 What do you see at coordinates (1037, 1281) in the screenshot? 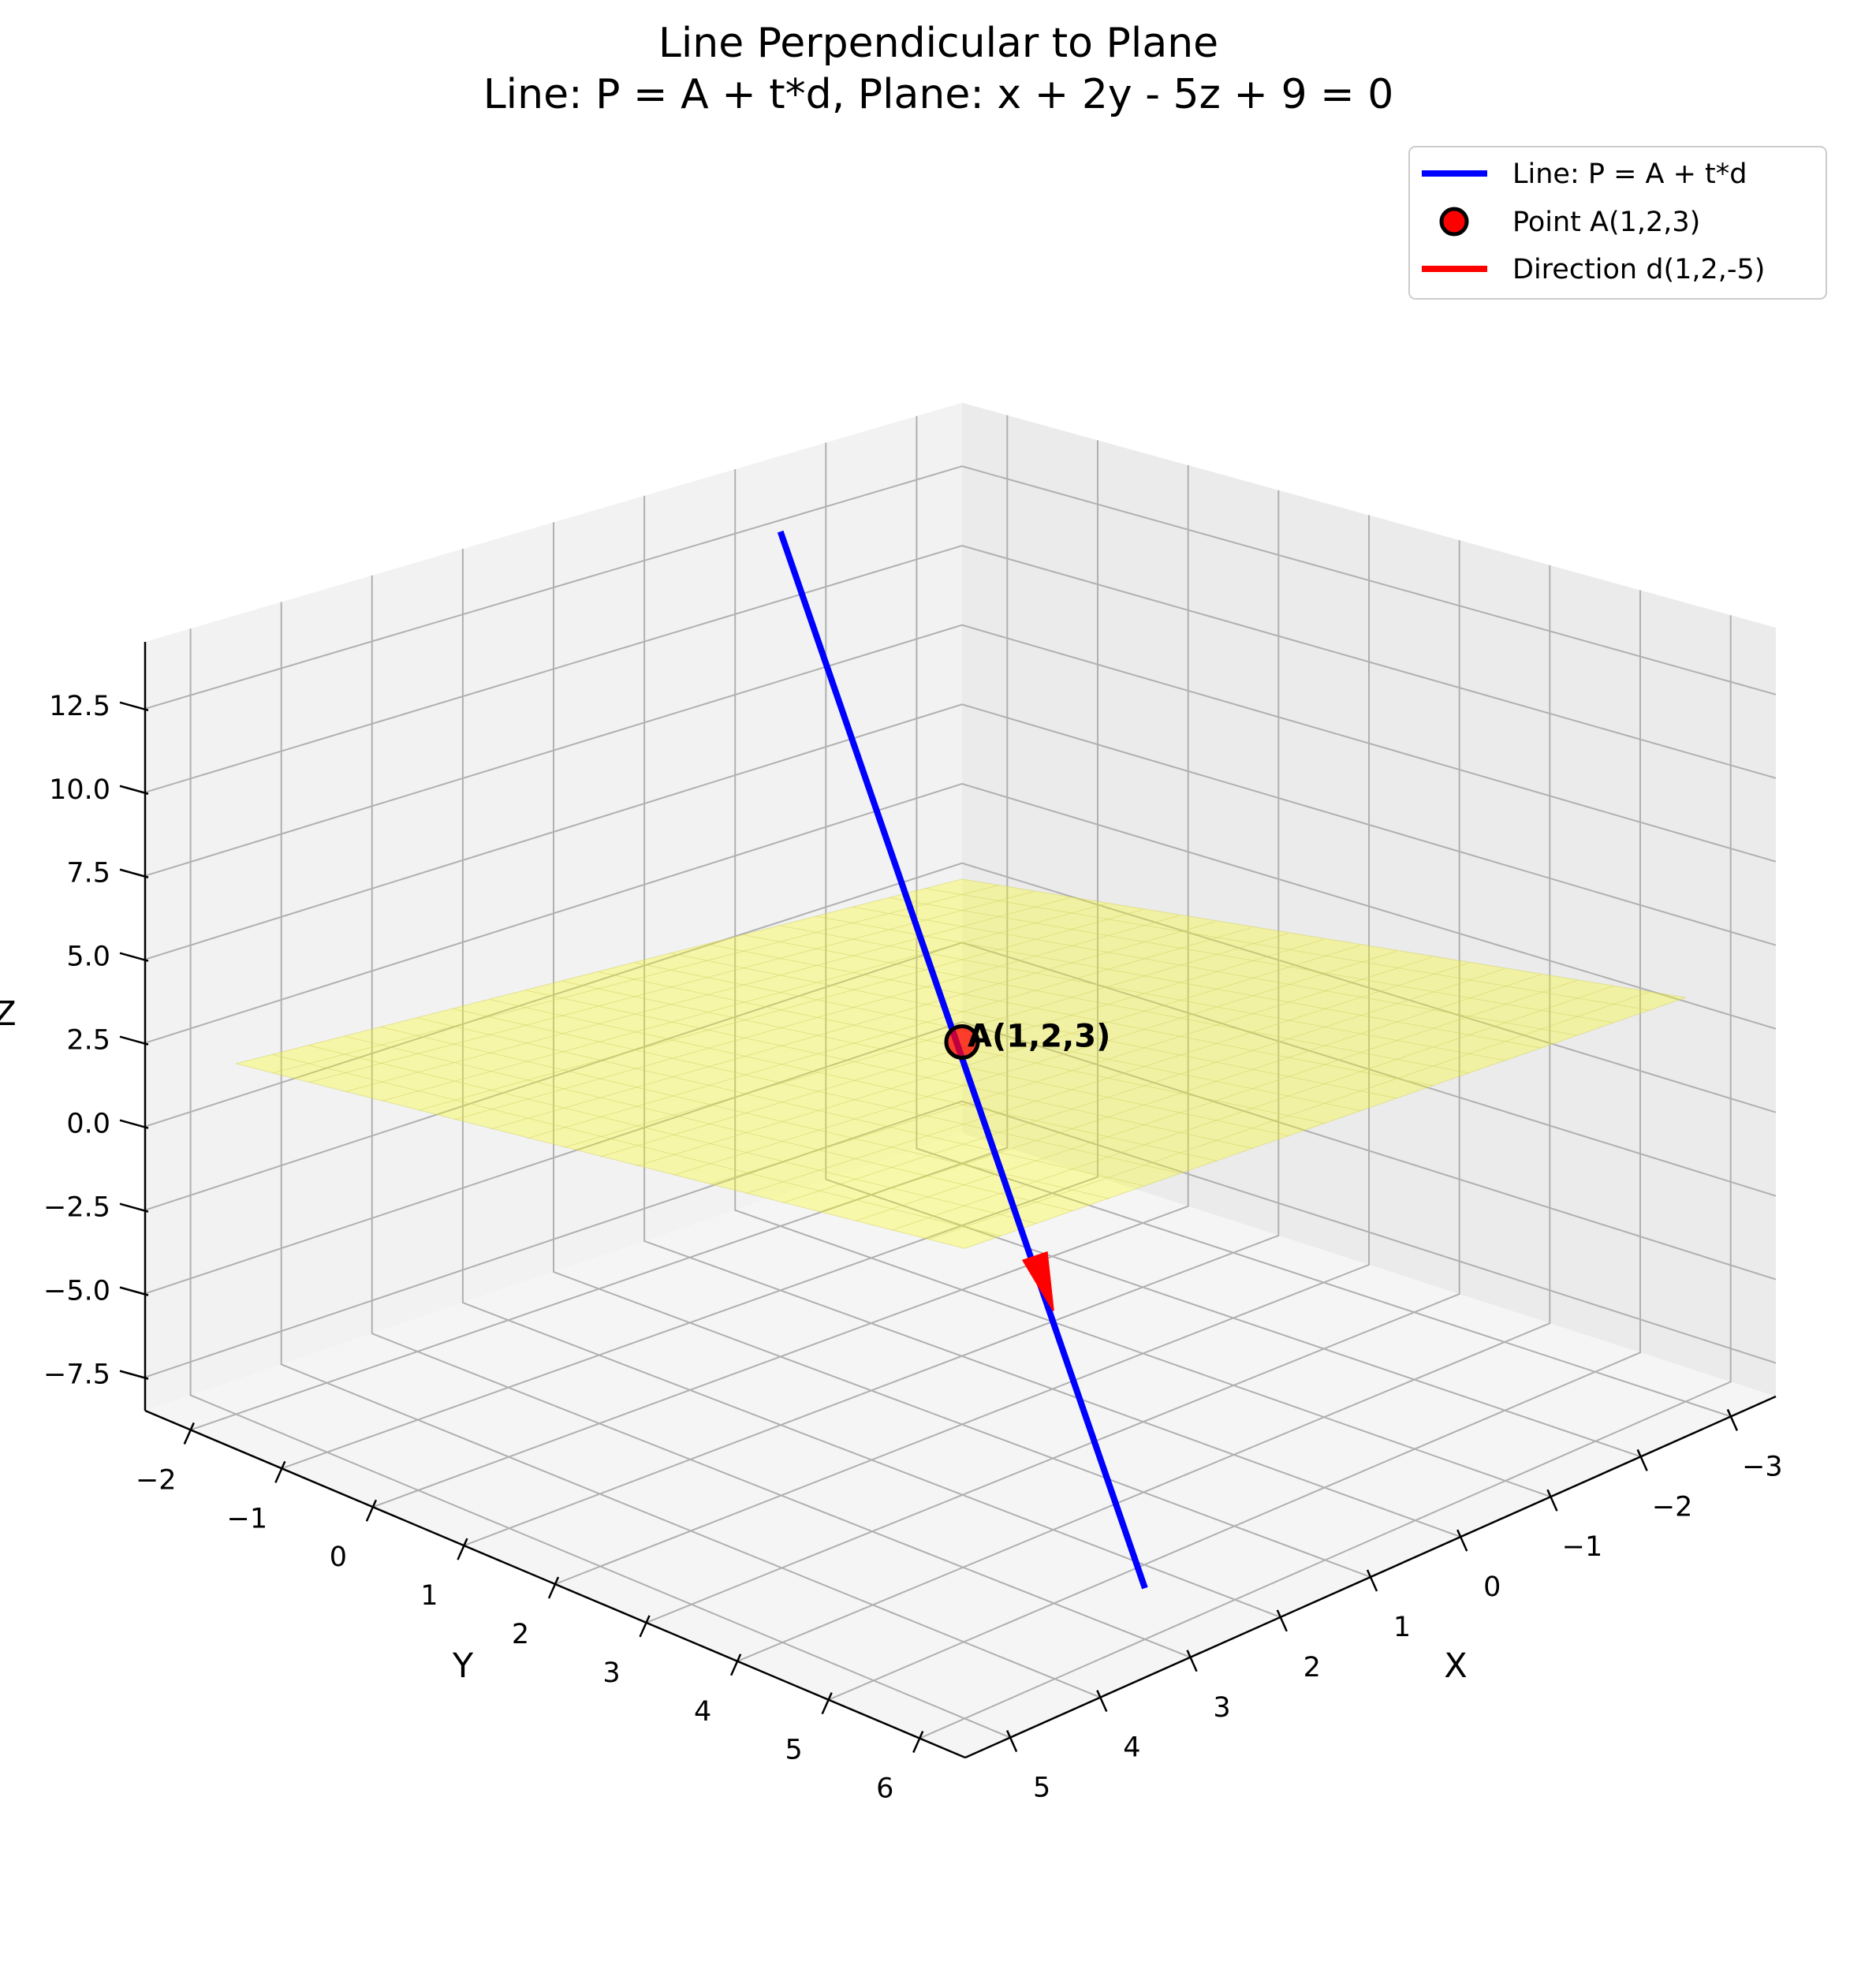
I see `direction-arrowhead` at bounding box center [1037, 1281].